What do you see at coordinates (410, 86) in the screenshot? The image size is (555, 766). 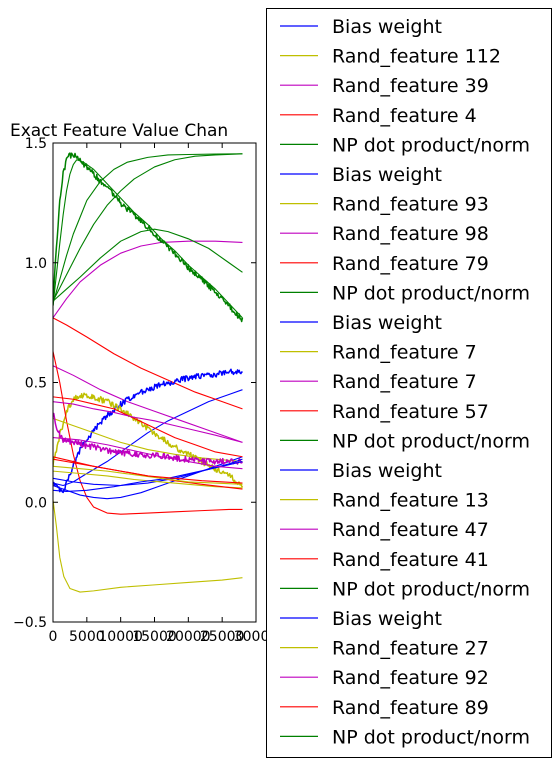 I see `legend-label: Rand_feature 39` at bounding box center [410, 86].